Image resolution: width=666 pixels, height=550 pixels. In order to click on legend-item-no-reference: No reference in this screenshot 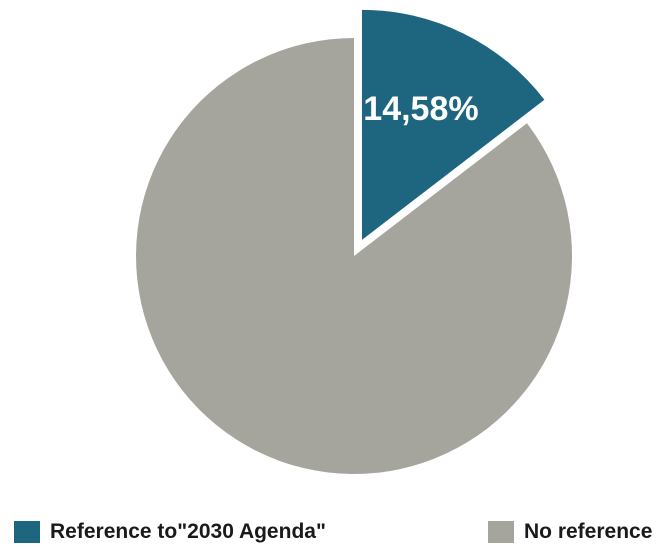, I will do `click(570, 532)`.